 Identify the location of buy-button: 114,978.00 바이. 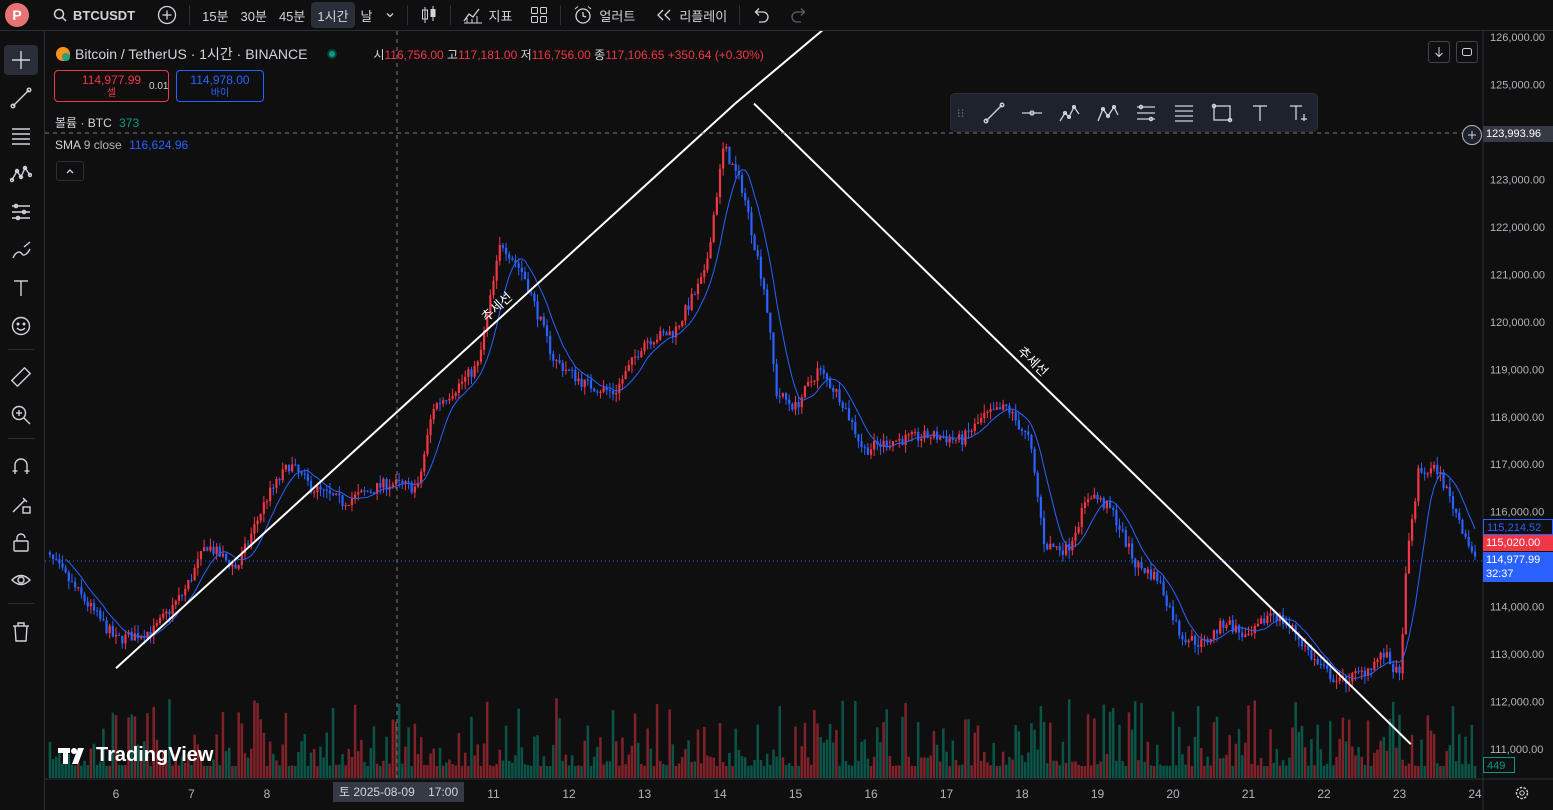
(220, 86).